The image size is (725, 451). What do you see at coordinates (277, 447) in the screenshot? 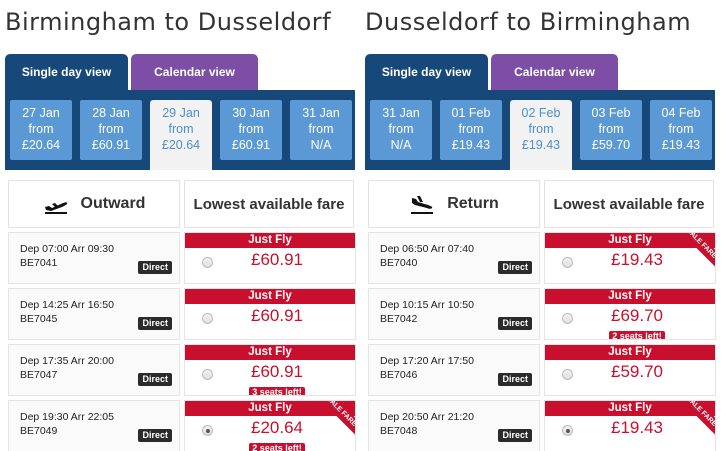
I see `seats-left-text: 2 seats left!` at bounding box center [277, 447].